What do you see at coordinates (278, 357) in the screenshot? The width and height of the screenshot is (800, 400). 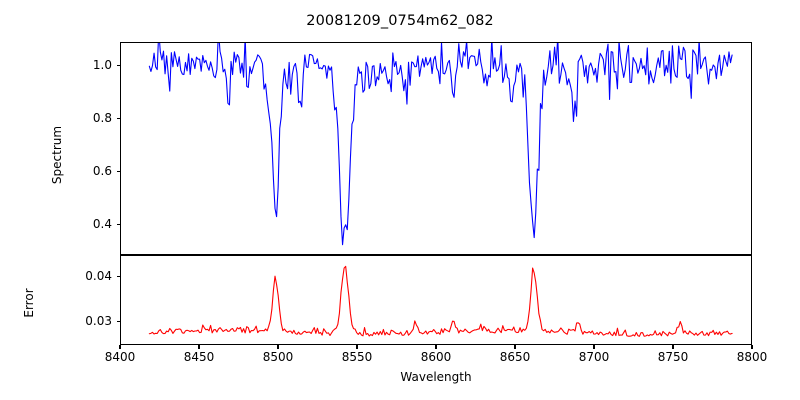 I see `x-tick-label: 8500` at bounding box center [278, 357].